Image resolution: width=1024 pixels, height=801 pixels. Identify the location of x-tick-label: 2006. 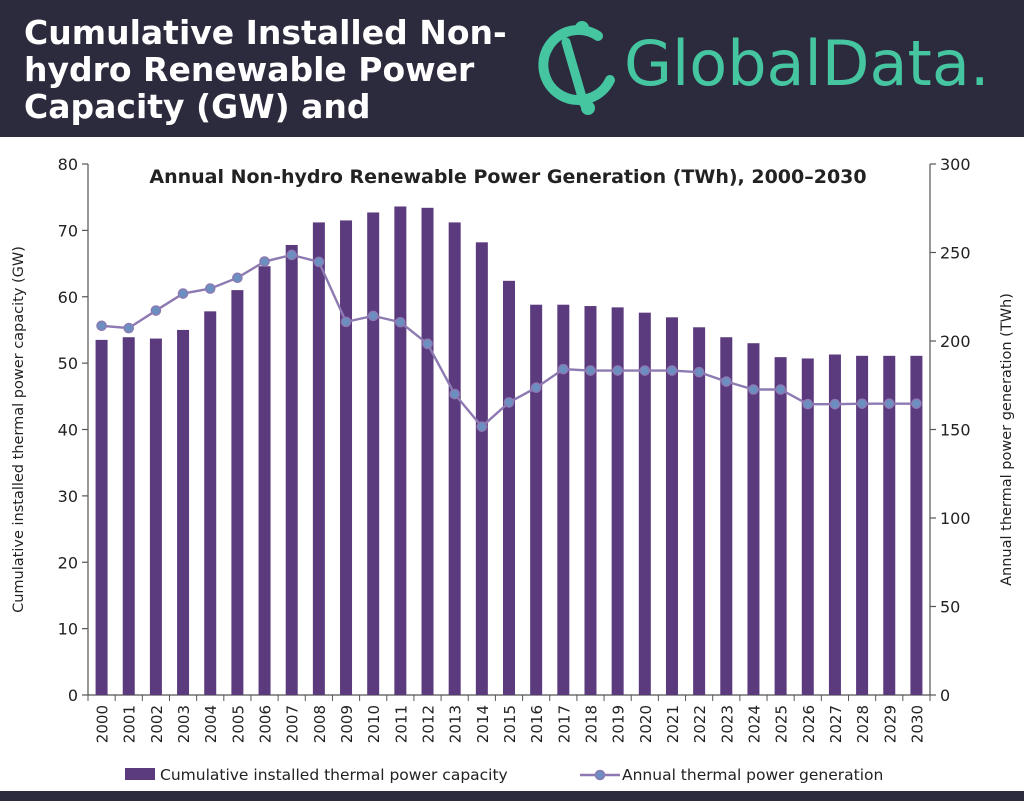
(266, 724).